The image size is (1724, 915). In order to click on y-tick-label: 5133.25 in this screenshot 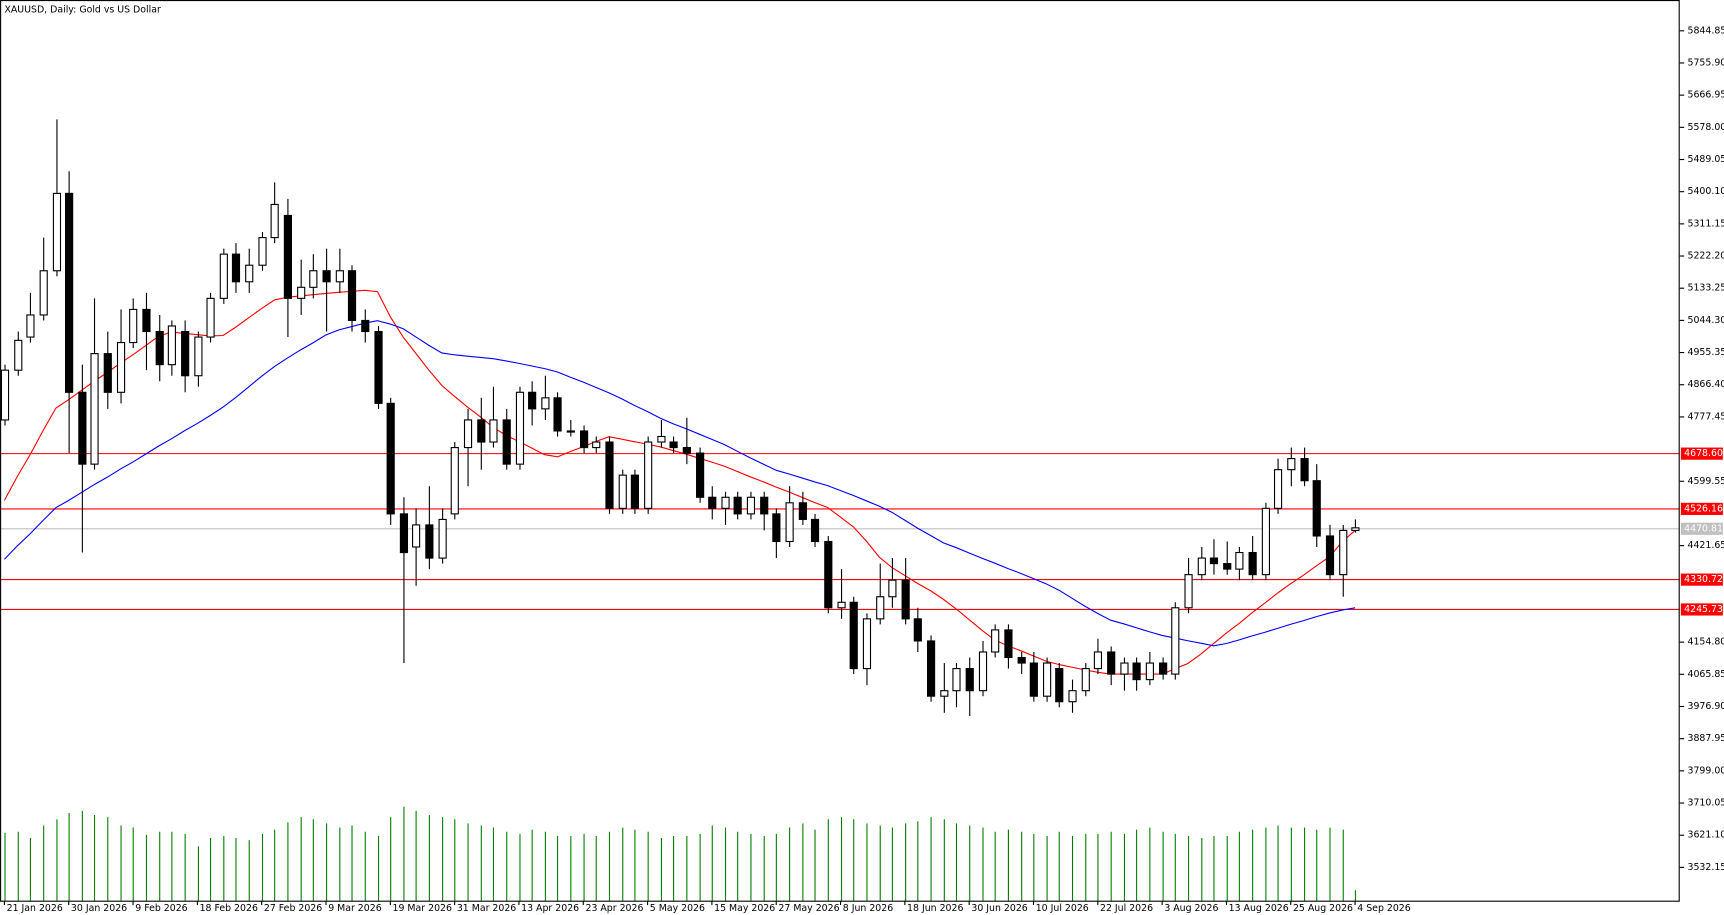, I will do `click(1705, 288)`.